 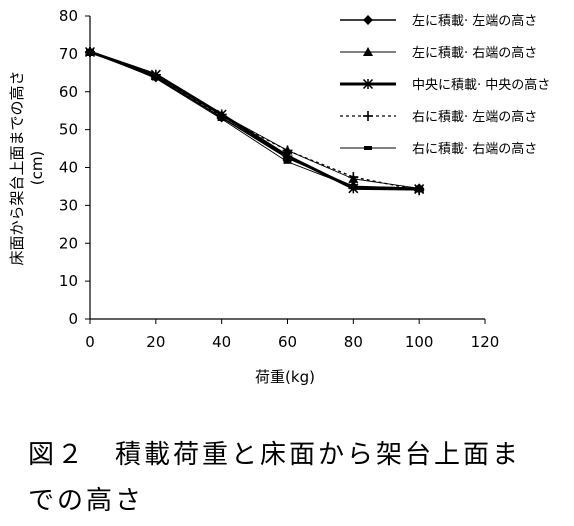 What do you see at coordinates (474, 21) in the screenshot?
I see `legend-label-1: 左に積載· 左端の高さ` at bounding box center [474, 21].